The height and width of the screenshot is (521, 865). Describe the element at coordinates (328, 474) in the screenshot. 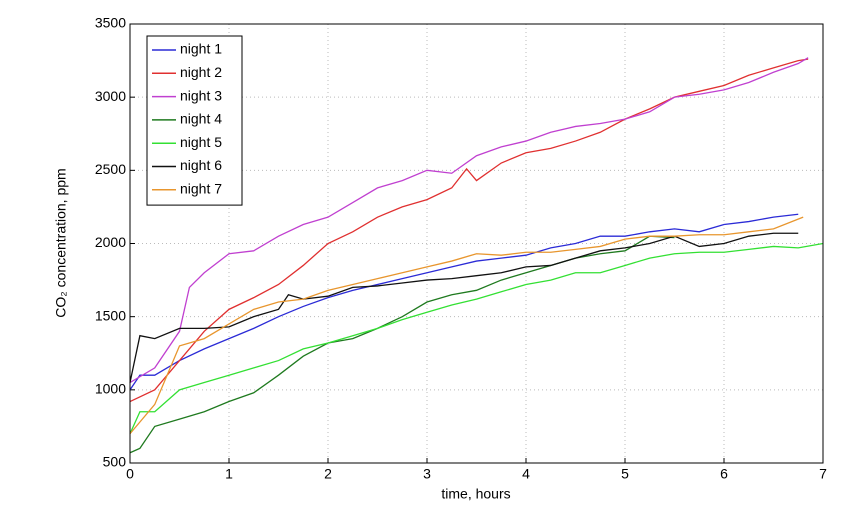

I see `x-tick-label: 2` at that location.